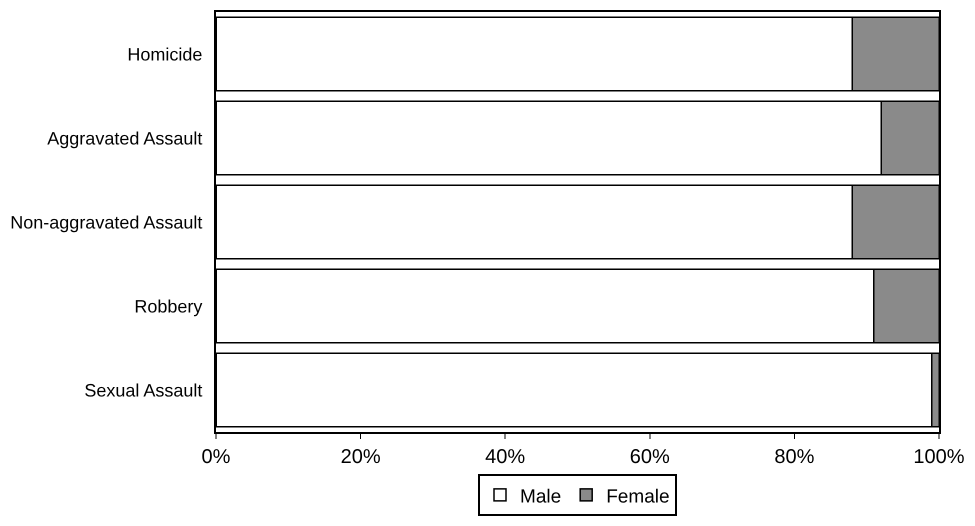 The width and height of the screenshot is (975, 526). Describe the element at coordinates (505, 457) in the screenshot. I see `x-tick-label: 40%` at that location.